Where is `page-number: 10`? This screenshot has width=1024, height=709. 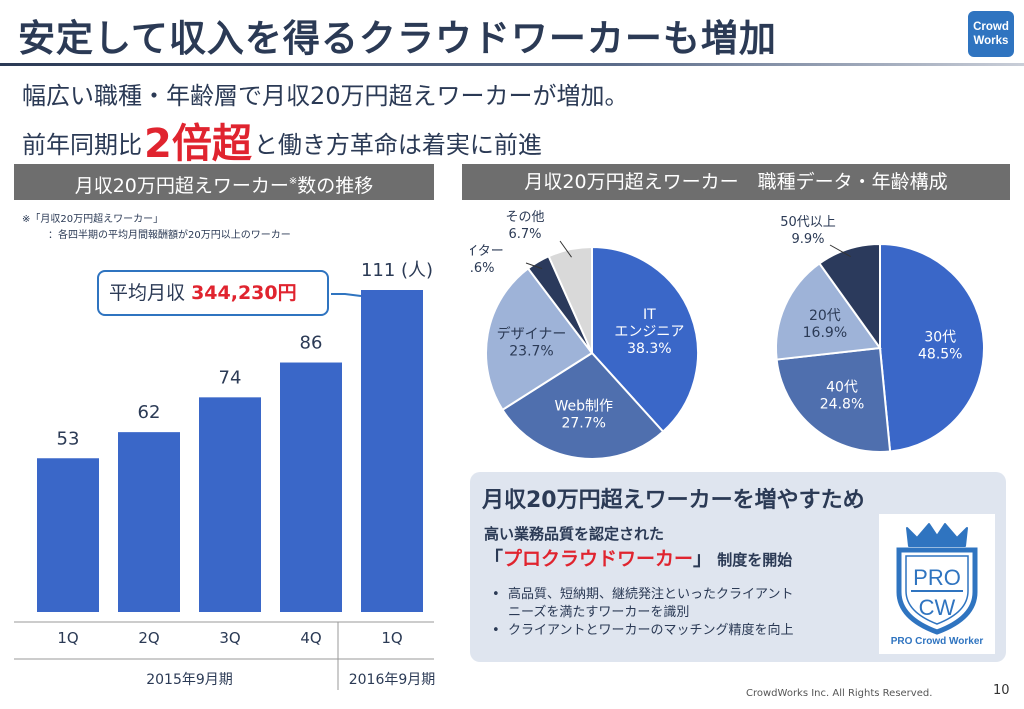 page-number: 10 is located at coordinates (1001, 690).